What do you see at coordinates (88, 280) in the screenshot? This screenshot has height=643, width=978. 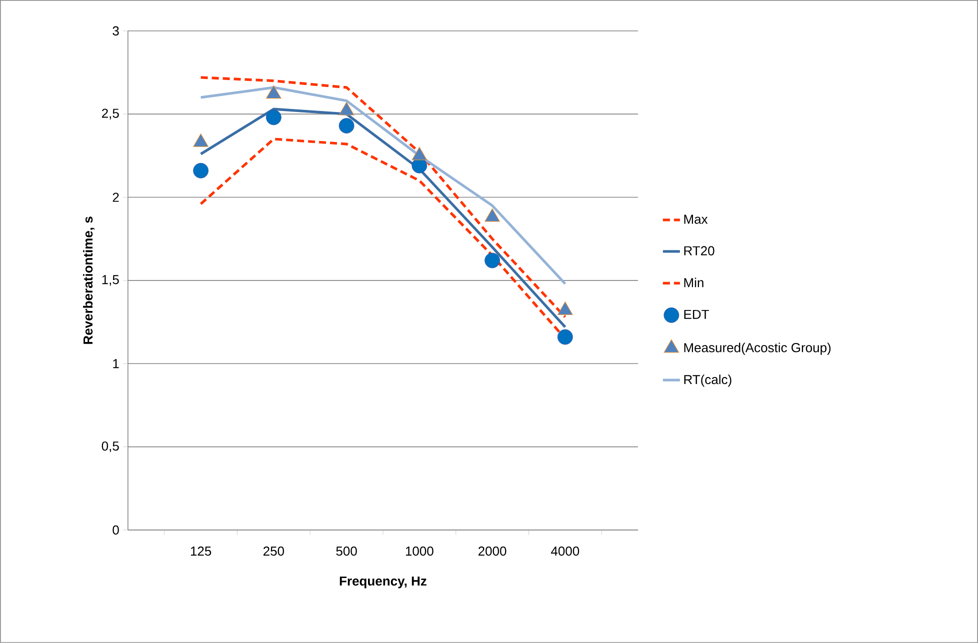 I see `y-axis-title: Reverberationtime, s` at bounding box center [88, 280].